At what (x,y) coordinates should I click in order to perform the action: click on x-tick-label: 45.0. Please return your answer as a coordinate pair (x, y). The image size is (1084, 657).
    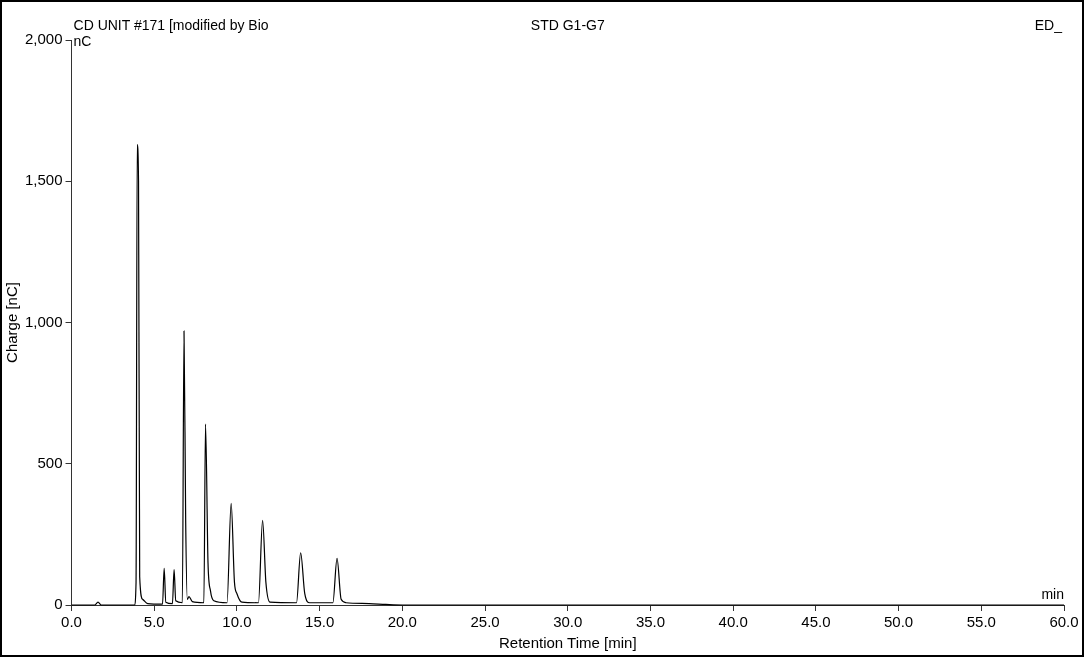
    Looking at the image, I should click on (816, 622).